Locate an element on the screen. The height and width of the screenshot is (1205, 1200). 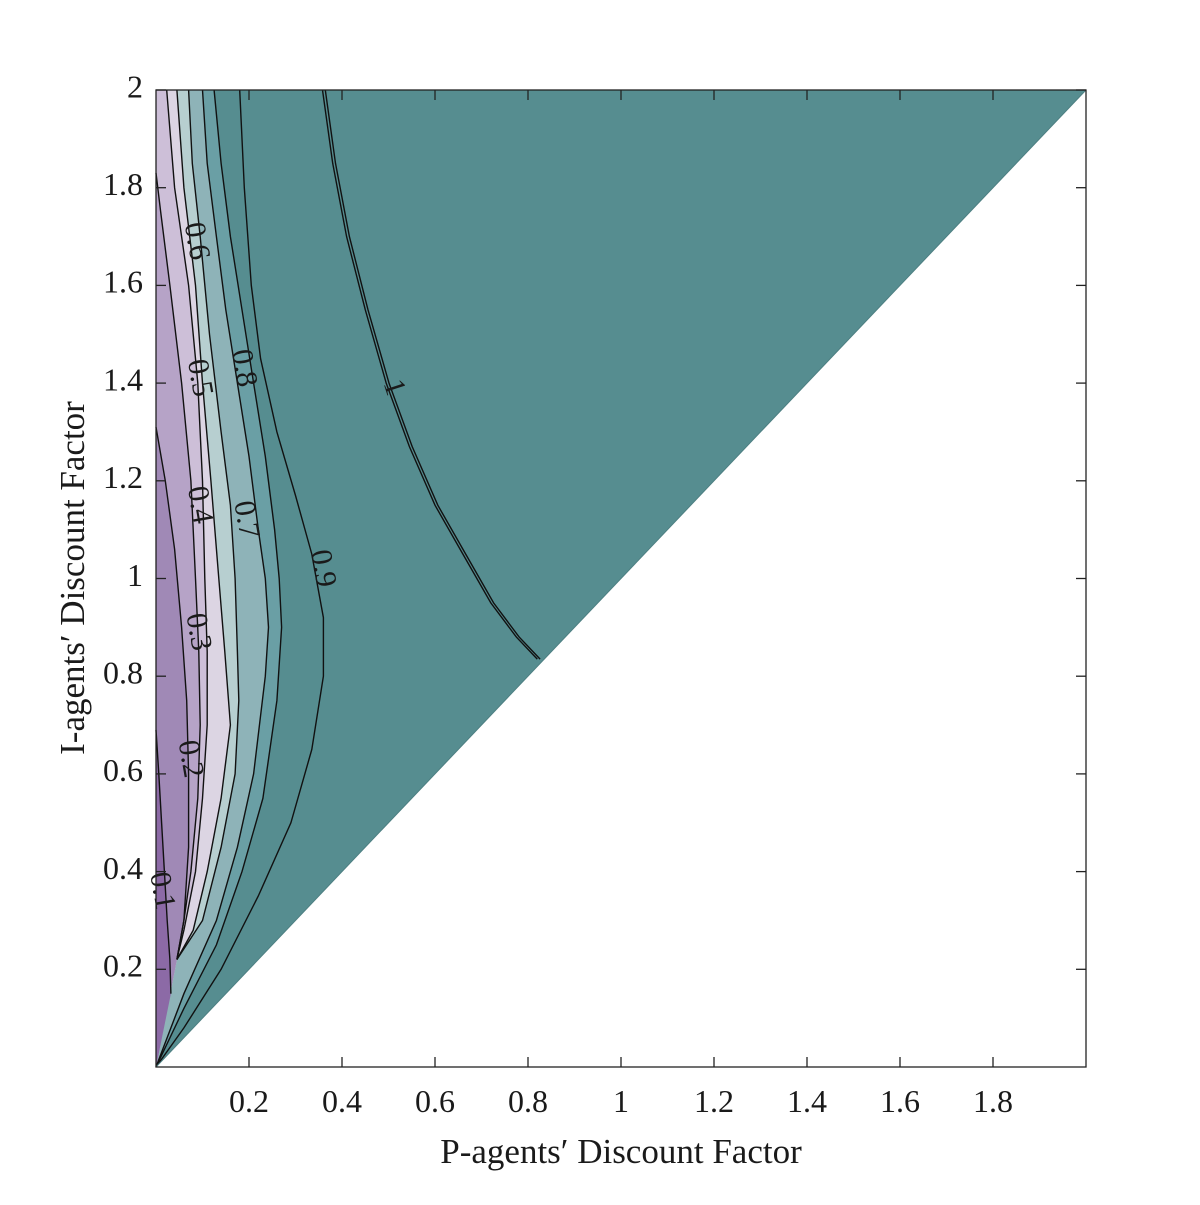
y-tick-label: 1.4 is located at coordinates (123, 379).